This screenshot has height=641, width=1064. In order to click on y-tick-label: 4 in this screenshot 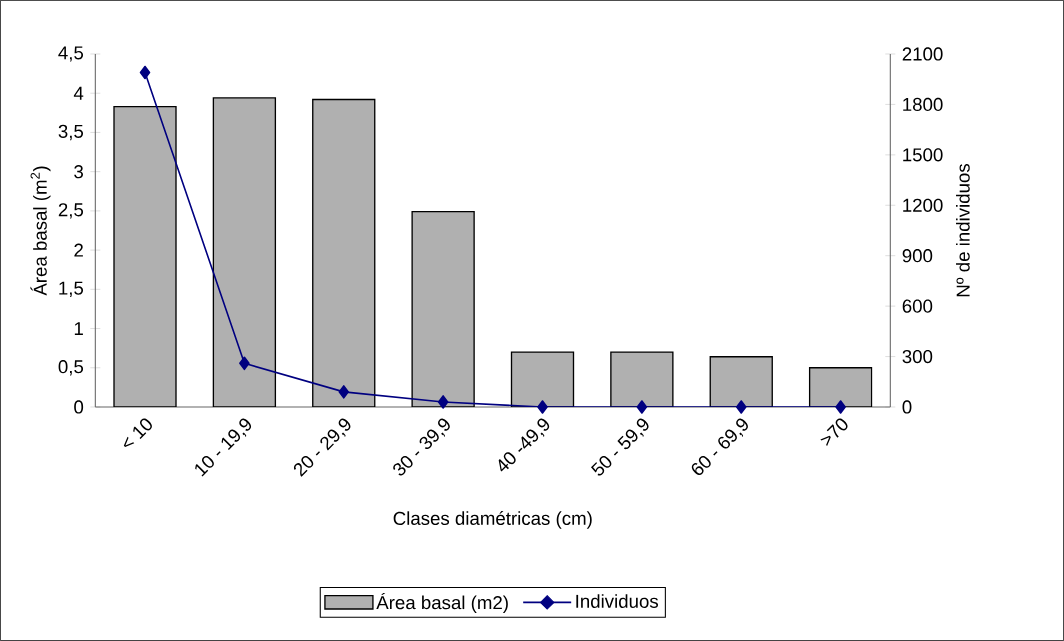, I will do `click(78, 93)`.